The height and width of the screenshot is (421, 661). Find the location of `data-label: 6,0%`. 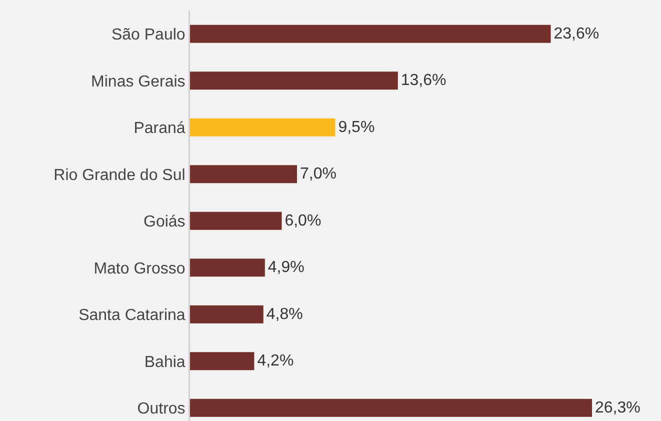

data-label: 6,0% is located at coordinates (303, 221).